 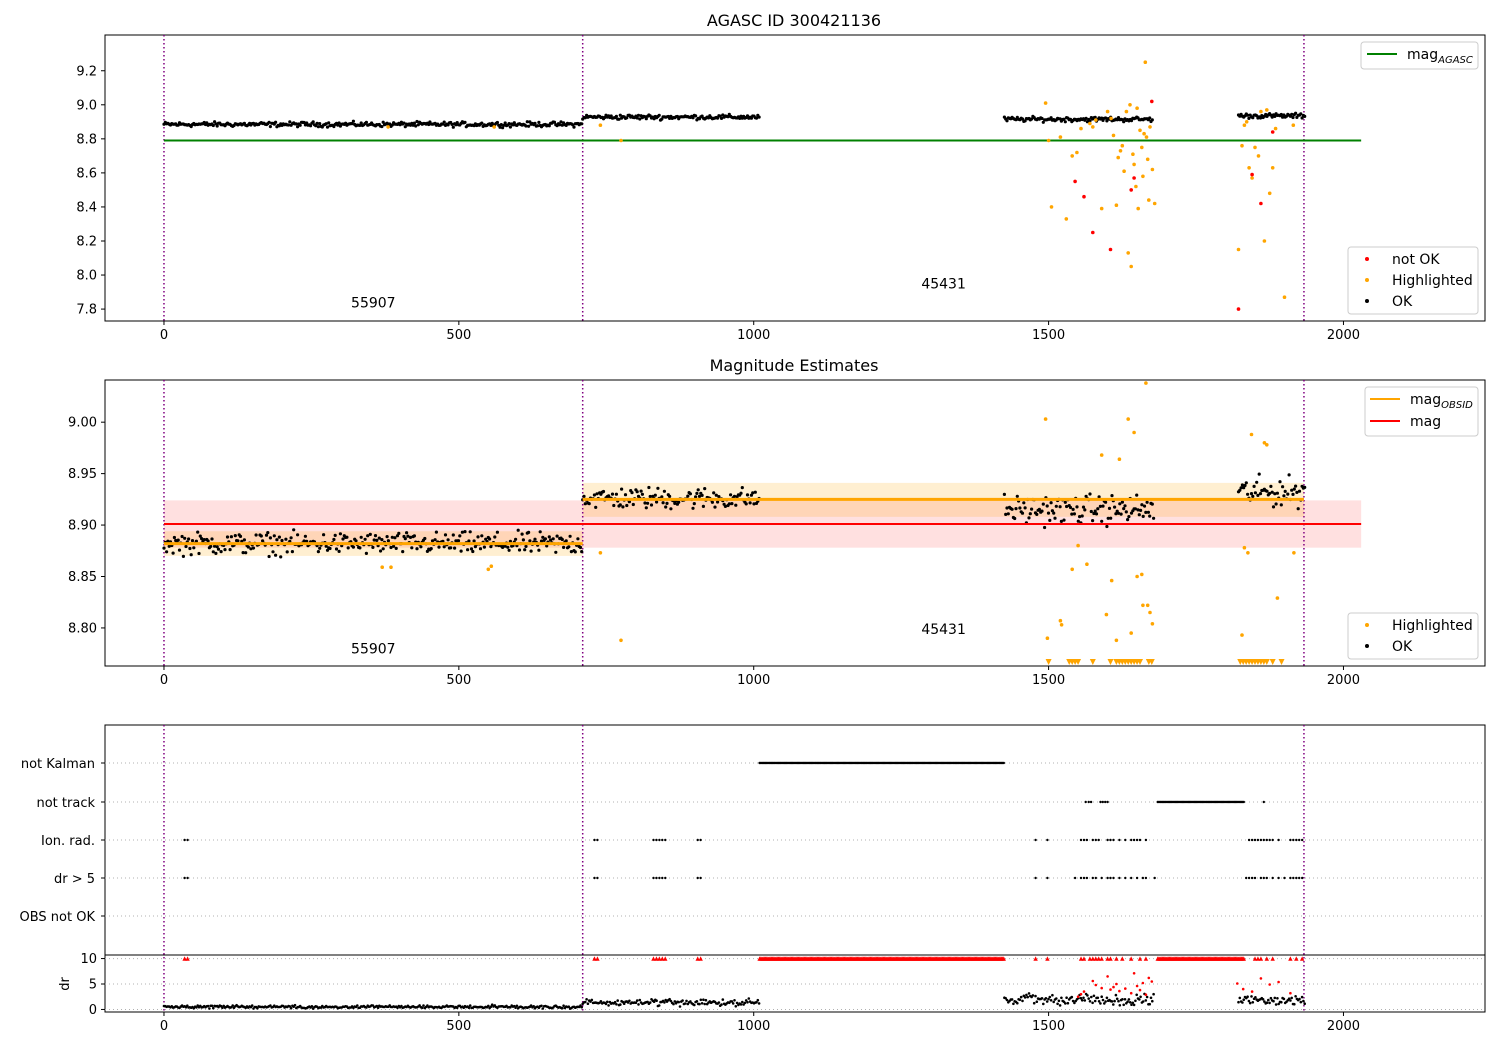 What do you see at coordinates (1084, 991) in the screenshot?
I see `dr-point-red` at bounding box center [1084, 991].